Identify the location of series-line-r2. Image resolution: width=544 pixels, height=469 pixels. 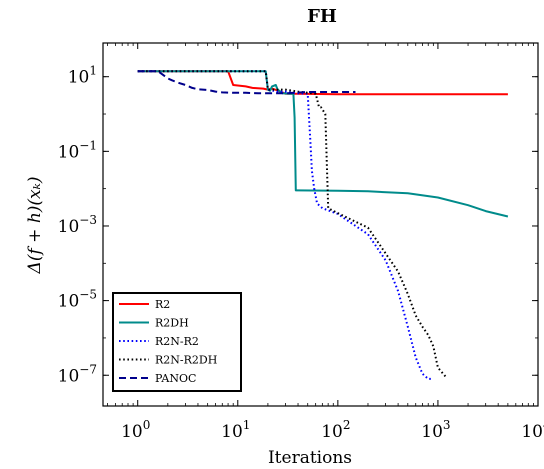
(322, 83).